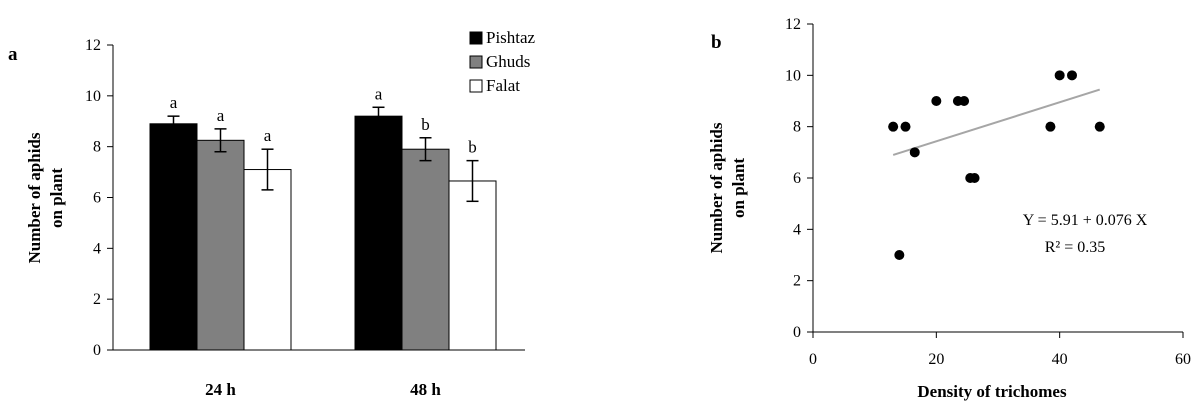 This screenshot has height=401, width=1200. I want to click on scatter-y-tick-label: 8, so click(797, 127).